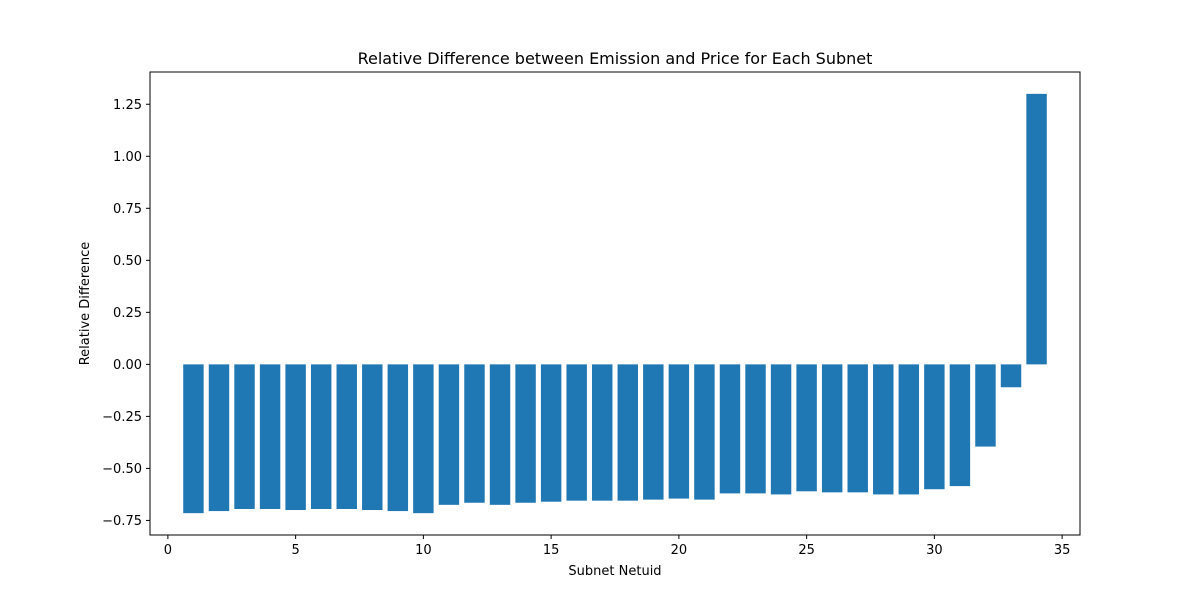 The width and height of the screenshot is (1200, 600). I want to click on y-tick-label: −0.75, so click(122, 521).